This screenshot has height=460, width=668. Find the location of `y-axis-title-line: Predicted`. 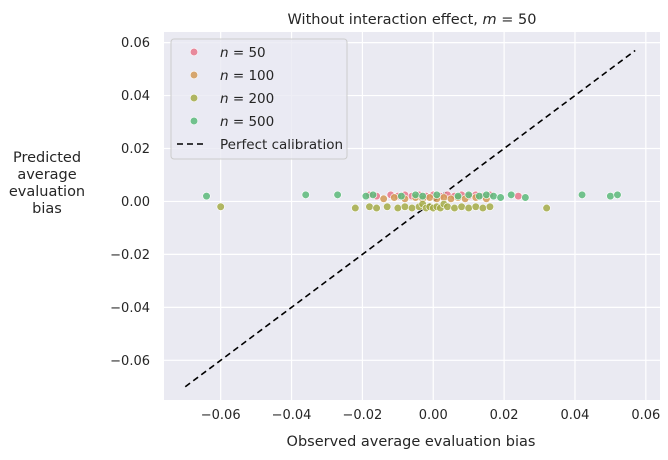

y-axis-title-line: Predicted is located at coordinates (47, 158).